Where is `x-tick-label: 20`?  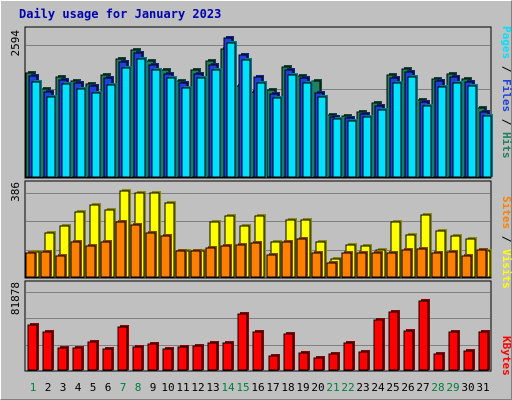 x-tick-label: 20 is located at coordinates (317, 387).